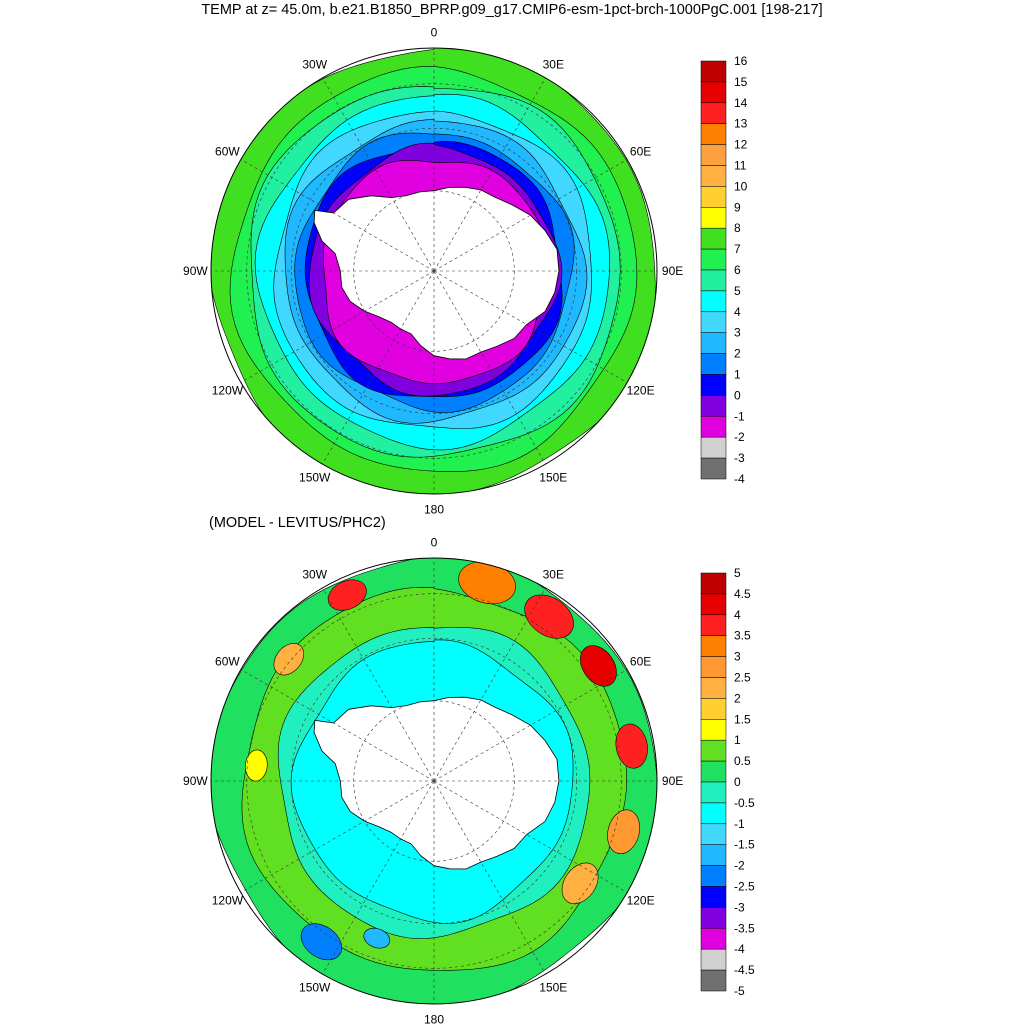 This screenshot has height=1024, width=1024. What do you see at coordinates (434, 542) in the screenshot?
I see `longitude-label: 0` at bounding box center [434, 542].